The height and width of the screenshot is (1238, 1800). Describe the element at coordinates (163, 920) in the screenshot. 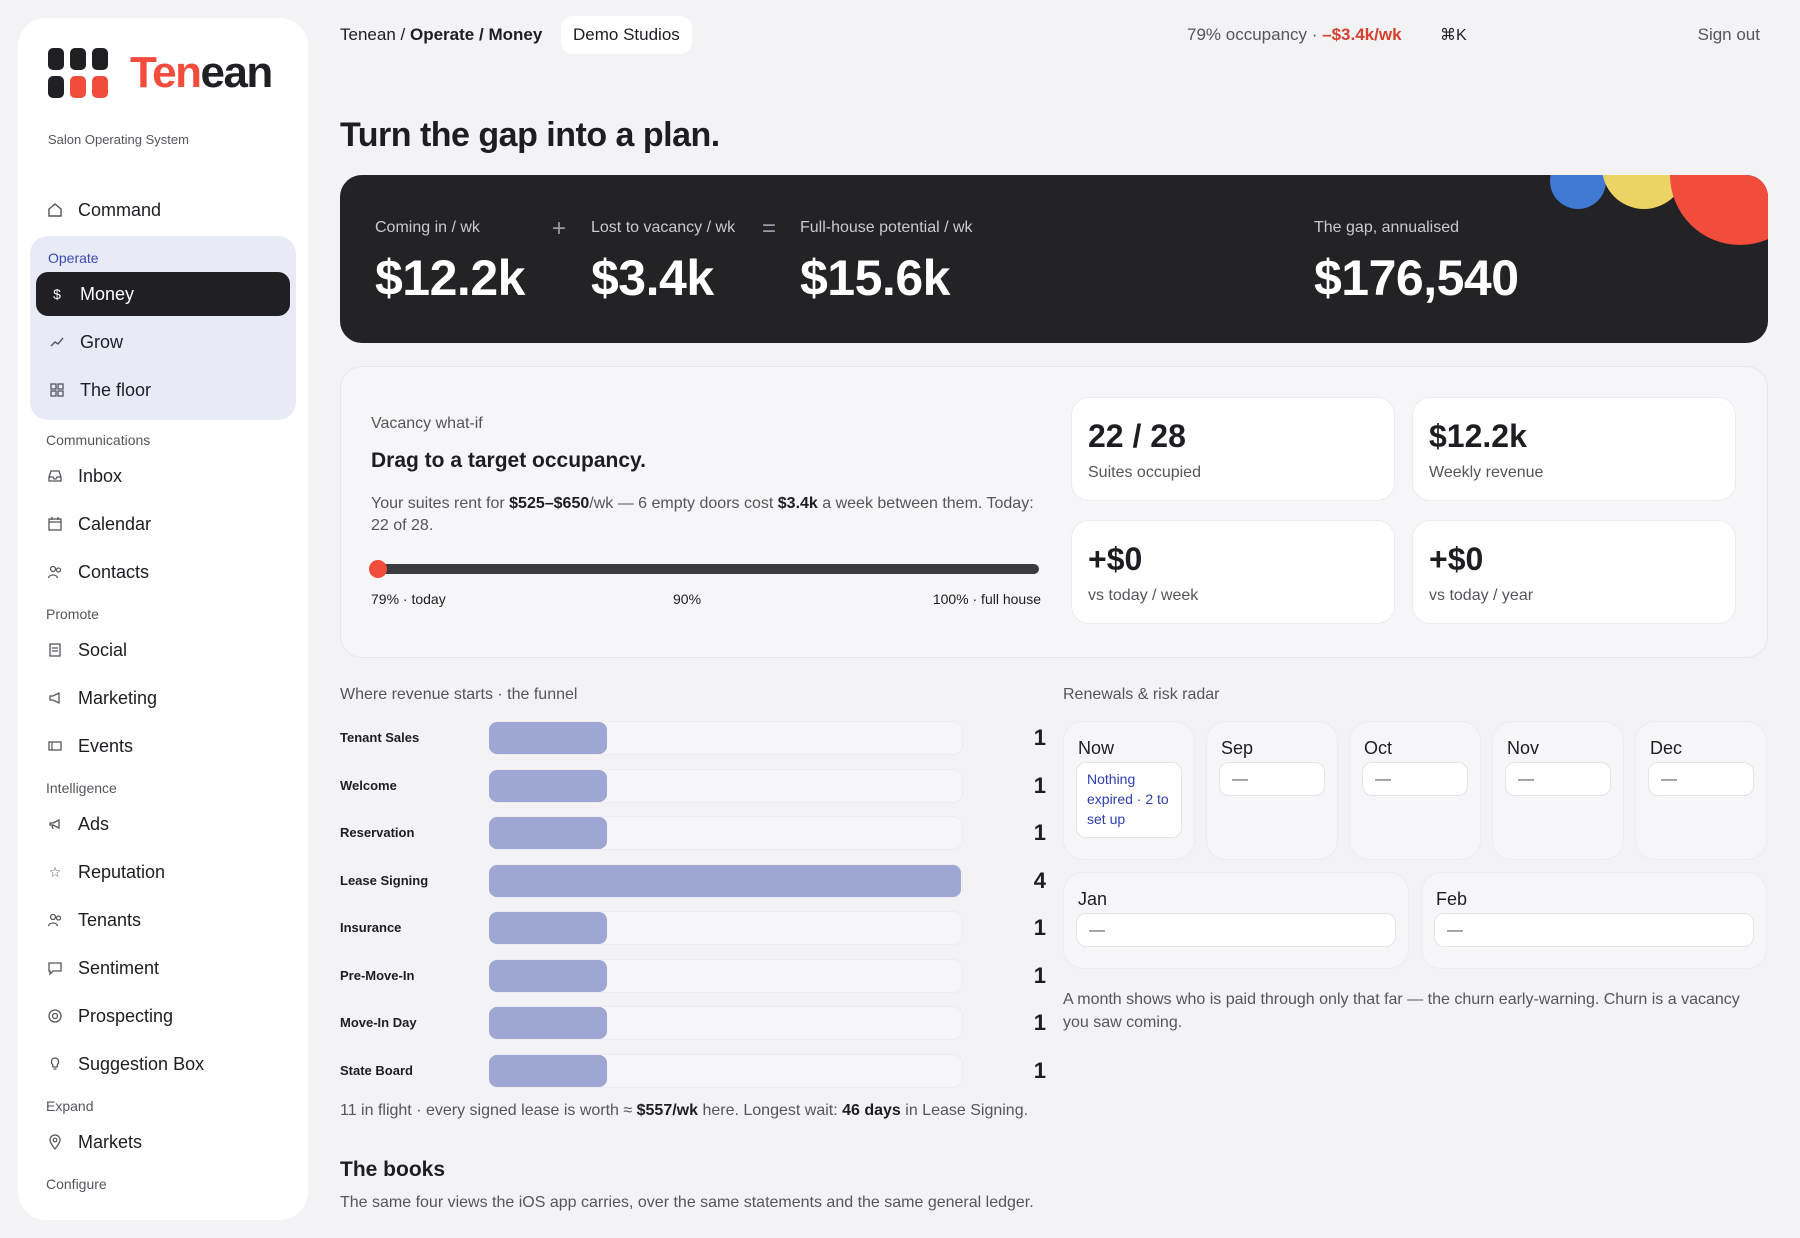

I see `sidebar-item-tenants: Tenants` at that location.